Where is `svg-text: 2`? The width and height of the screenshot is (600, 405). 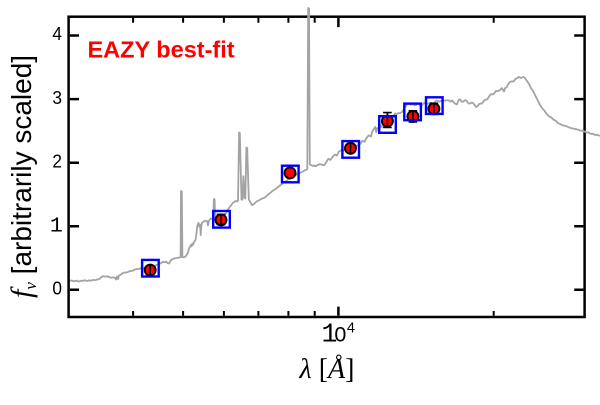 svg-text: 2 is located at coordinates (57, 160).